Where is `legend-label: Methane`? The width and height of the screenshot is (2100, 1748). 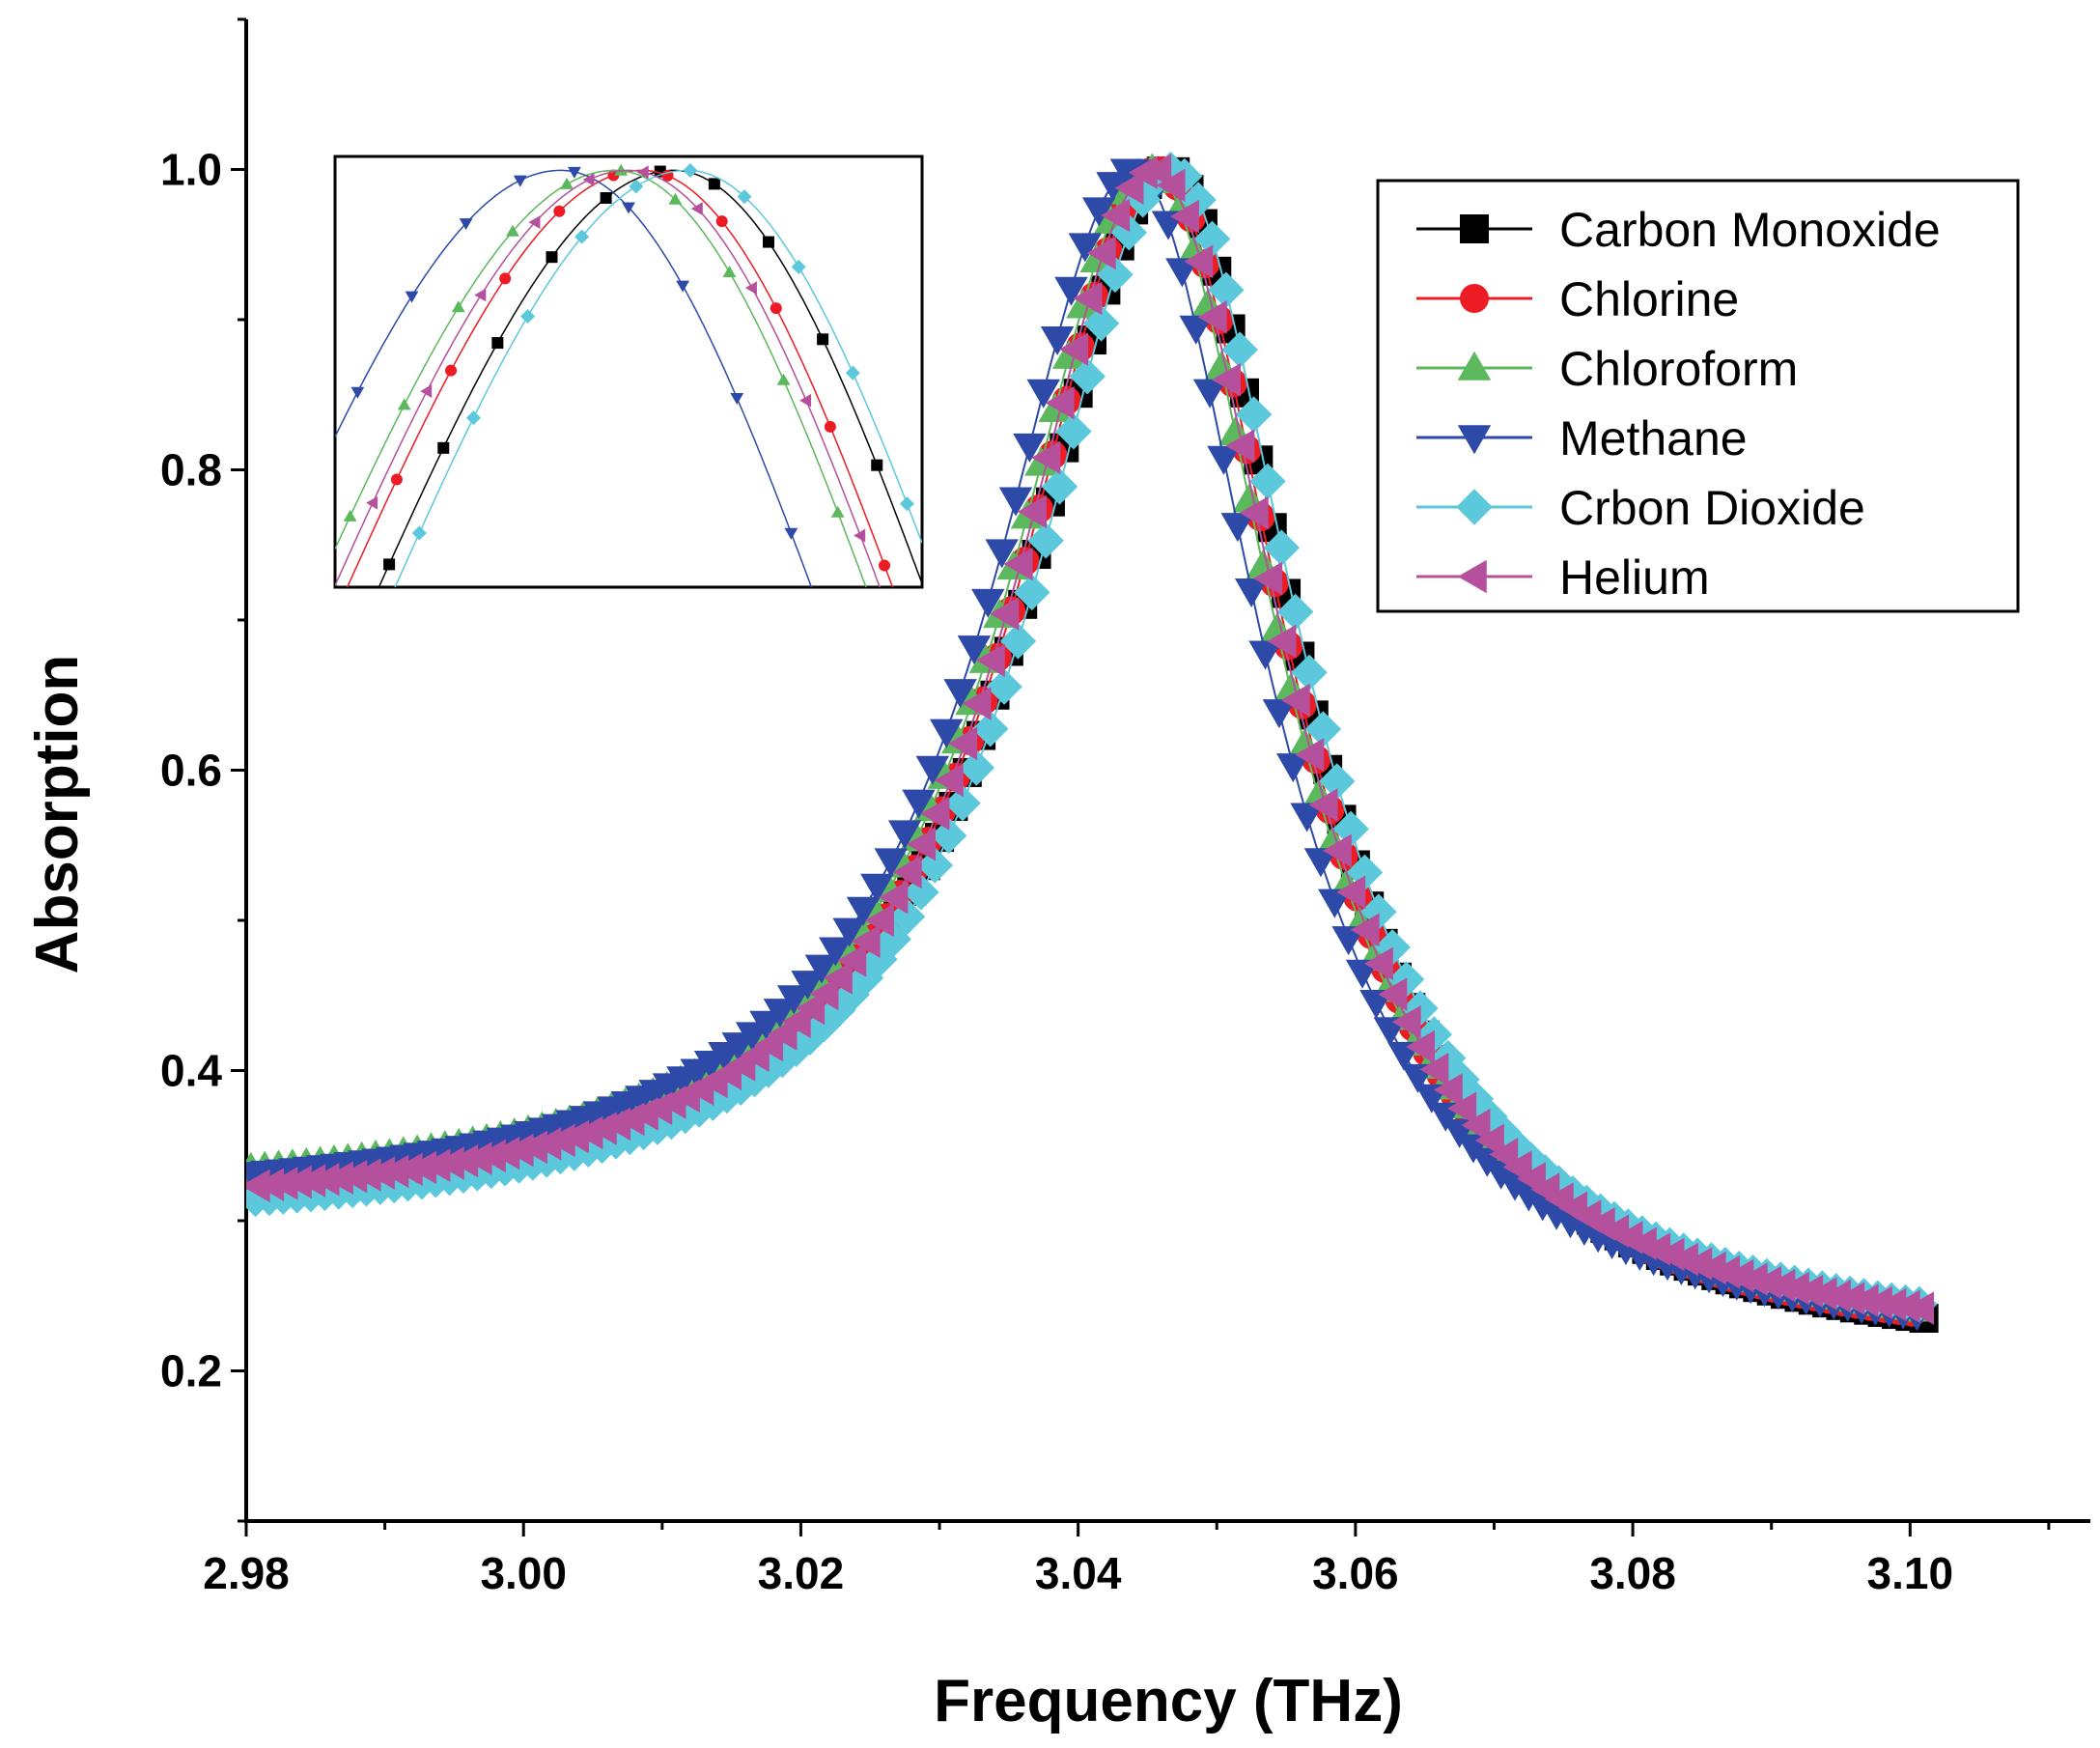 legend-label: Methane is located at coordinates (1654, 438).